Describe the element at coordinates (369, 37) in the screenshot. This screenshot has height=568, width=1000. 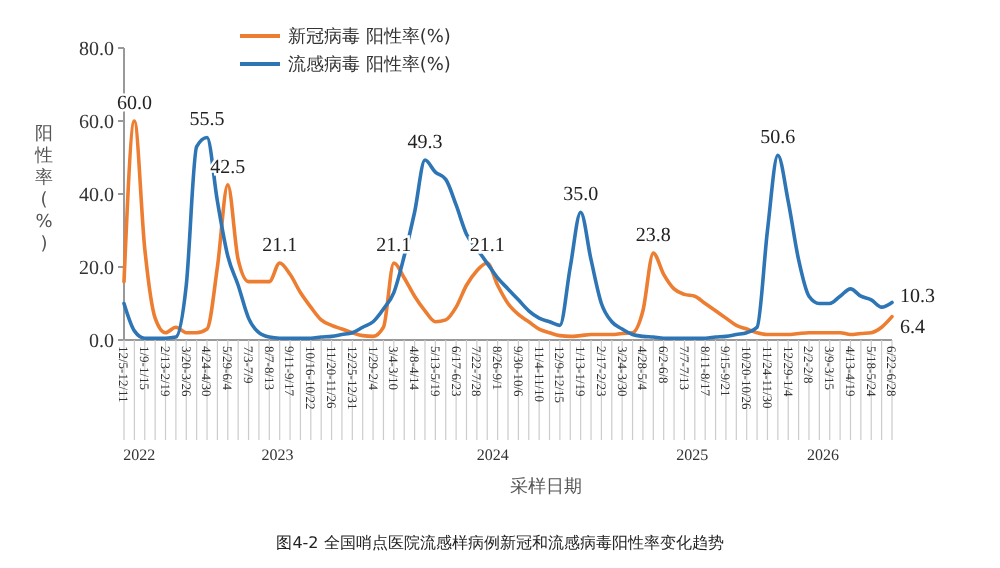
I see `legend-label: 新冠病毒 阳性率(%)` at that location.